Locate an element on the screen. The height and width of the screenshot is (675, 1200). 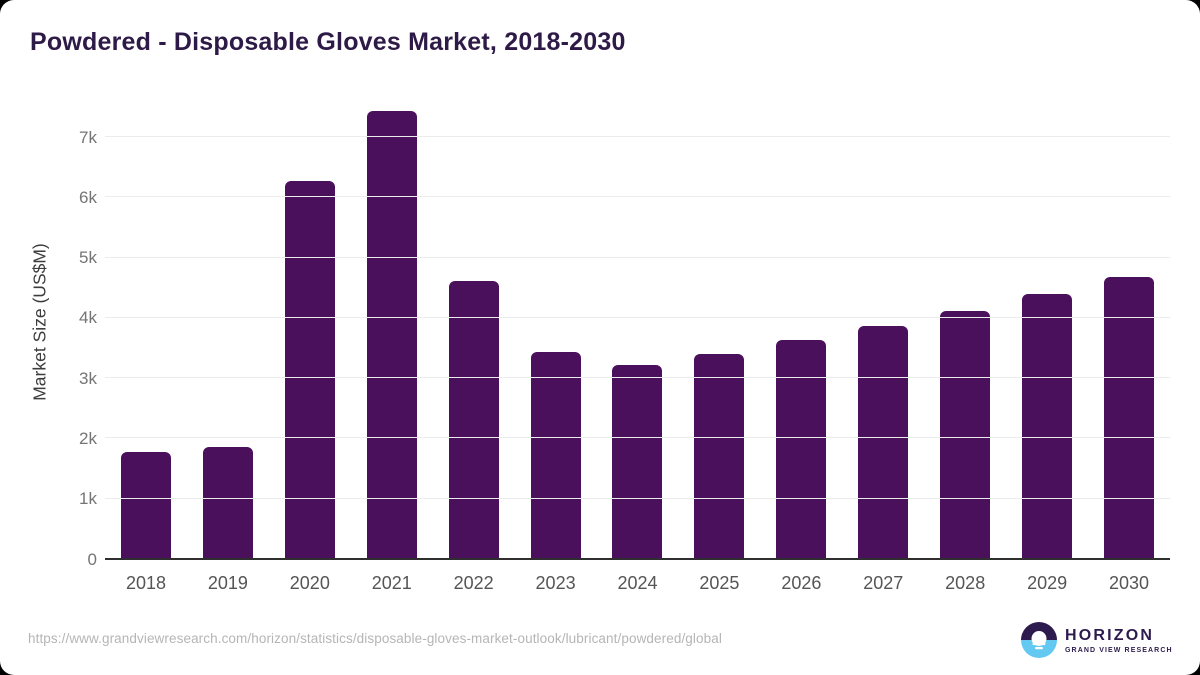
y-tick-label-2k: 2k is located at coordinates (88, 438).